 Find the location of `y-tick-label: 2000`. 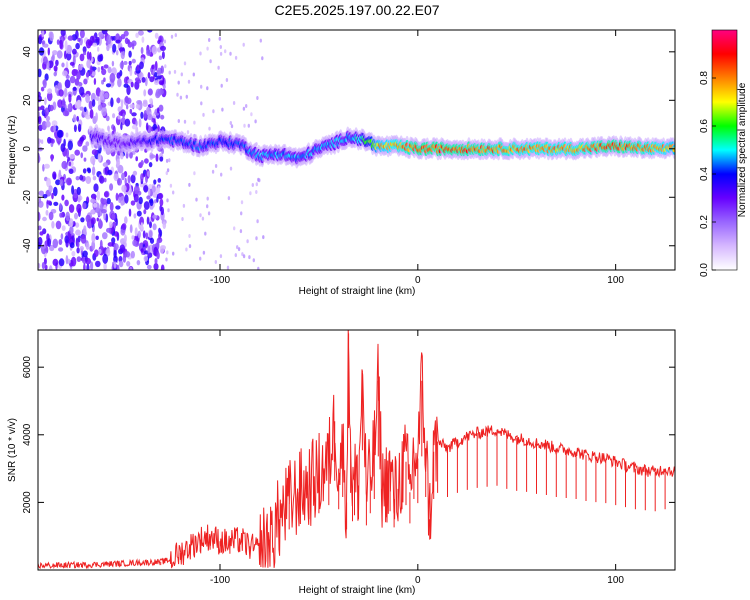

y-tick-label: 2000 is located at coordinates (27, 502).